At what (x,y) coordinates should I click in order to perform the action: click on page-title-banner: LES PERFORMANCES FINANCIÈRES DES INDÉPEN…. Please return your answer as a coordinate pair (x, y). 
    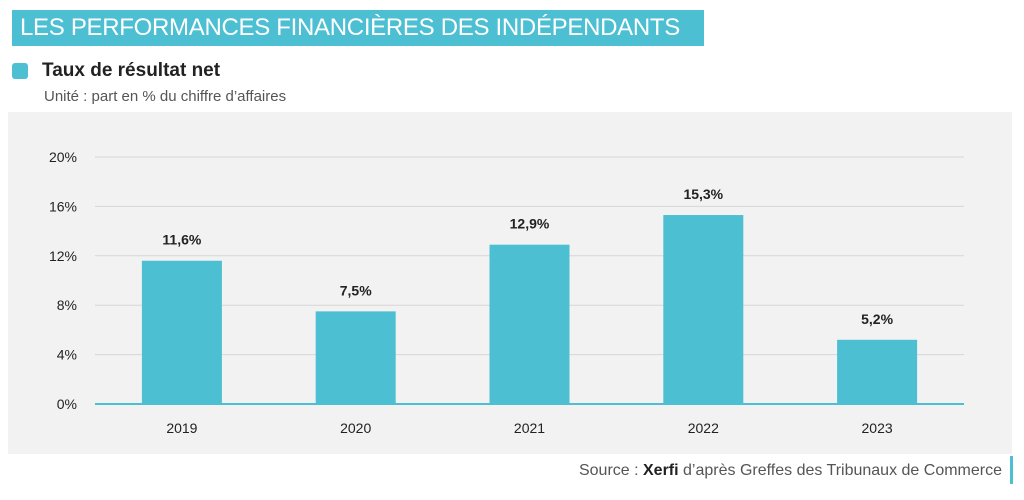
    Looking at the image, I should click on (358, 28).